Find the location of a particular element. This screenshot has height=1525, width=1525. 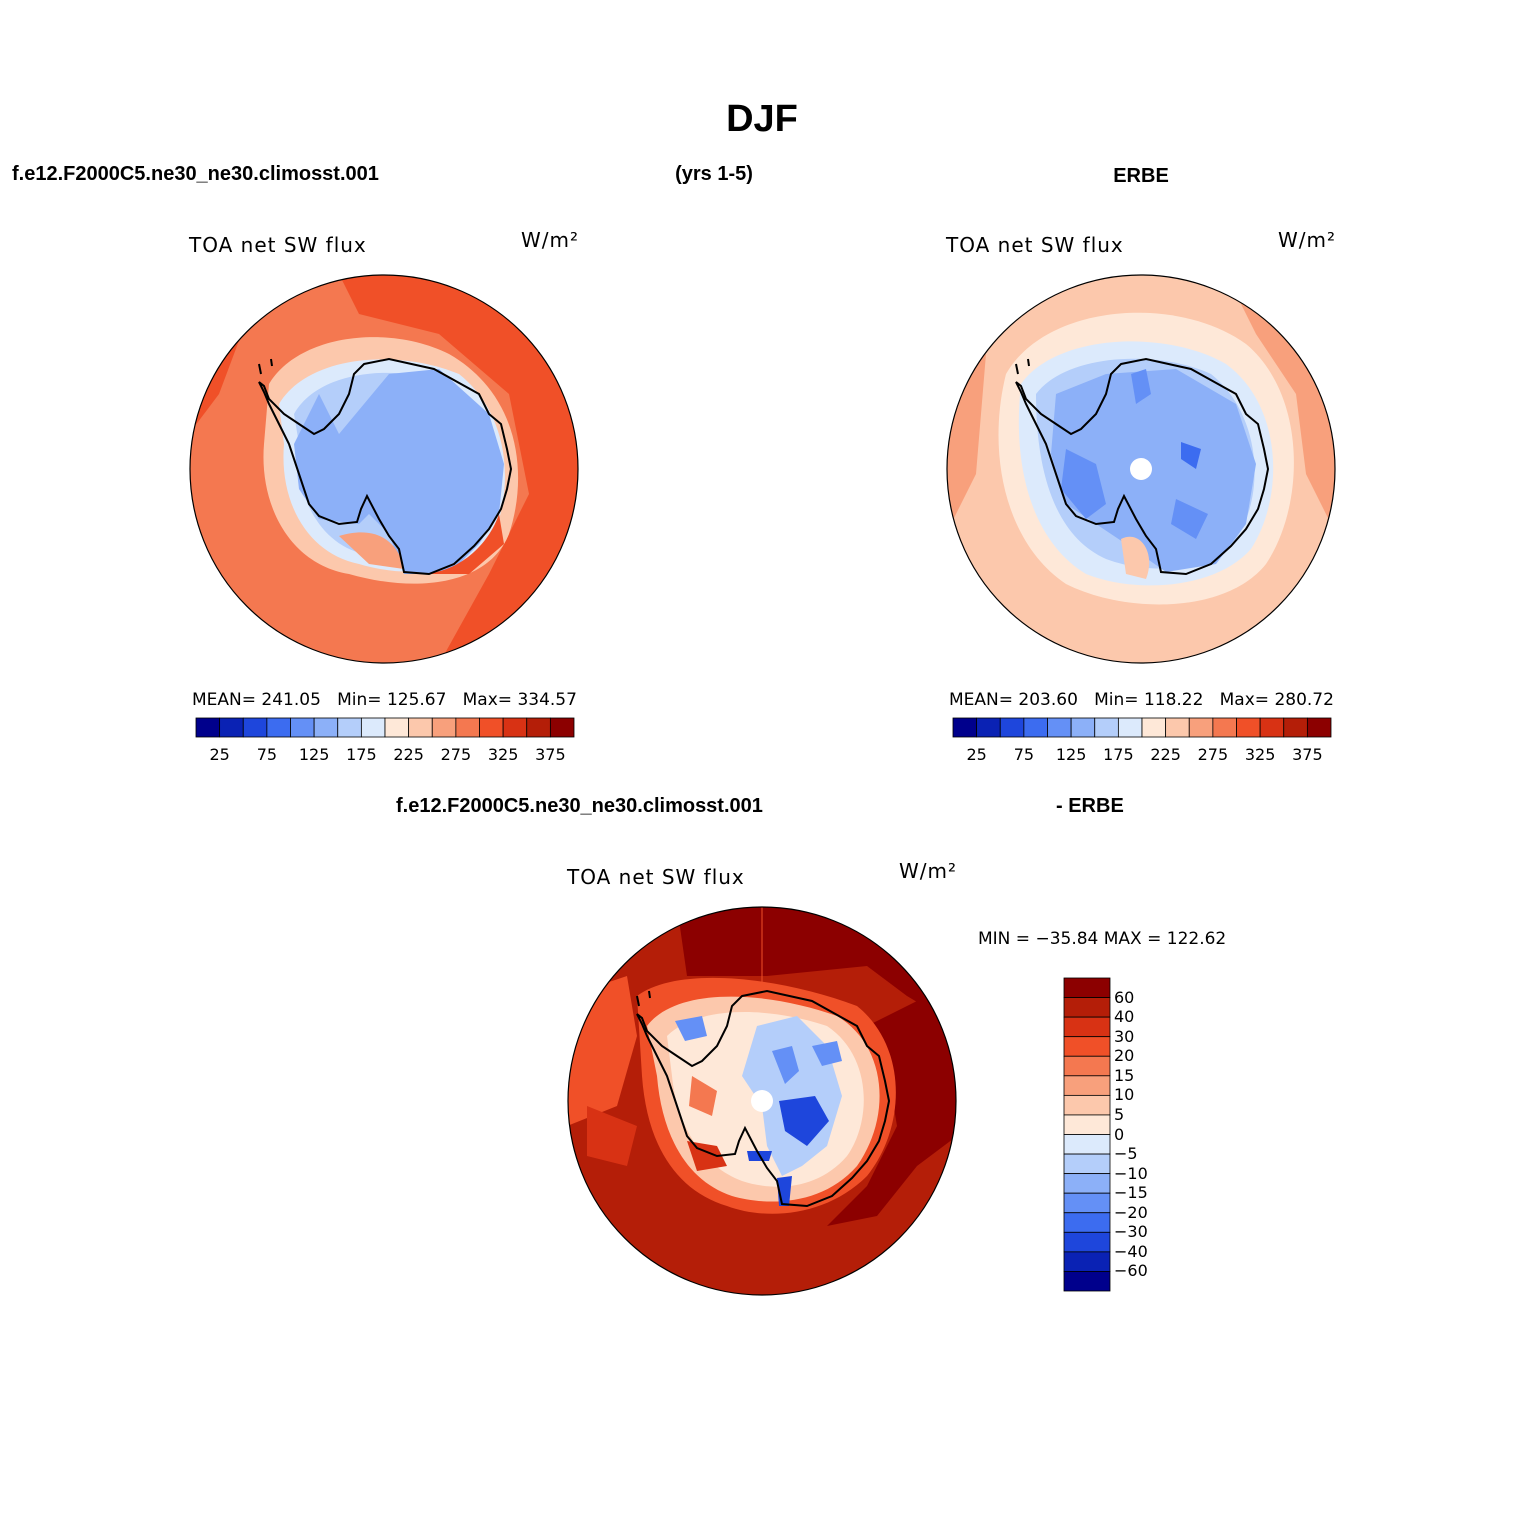

colorbar-tick-label: −60 is located at coordinates (1131, 1271).